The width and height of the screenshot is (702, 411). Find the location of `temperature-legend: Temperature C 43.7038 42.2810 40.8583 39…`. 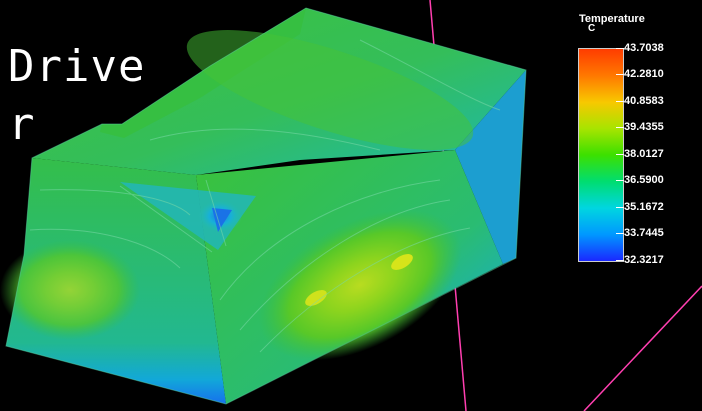

temperature-legend: Temperature C 43.7038 42.2810 40.8583 39… is located at coordinates (636, 143).